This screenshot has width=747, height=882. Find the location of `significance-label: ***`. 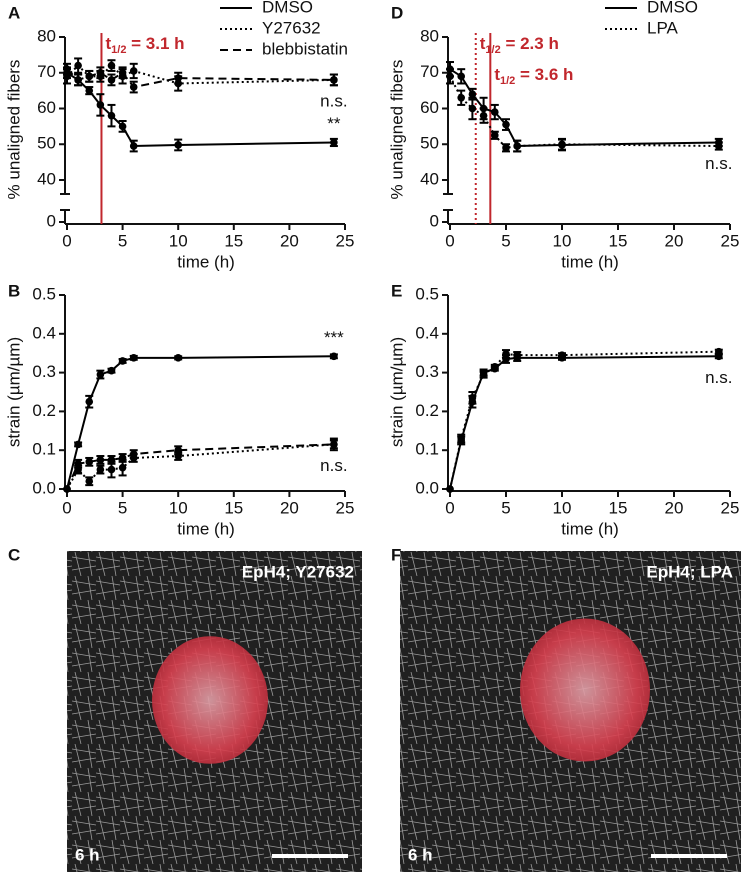

significance-label: *** is located at coordinates (334, 337).